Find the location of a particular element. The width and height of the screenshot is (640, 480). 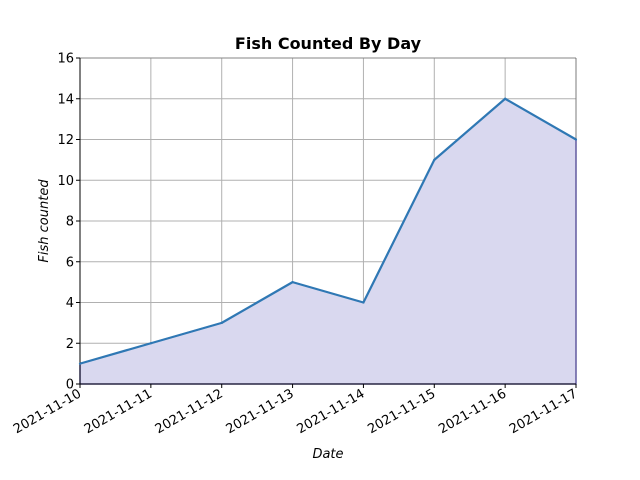

x-tick-label: 2021-11-10 is located at coordinates (47, 411).